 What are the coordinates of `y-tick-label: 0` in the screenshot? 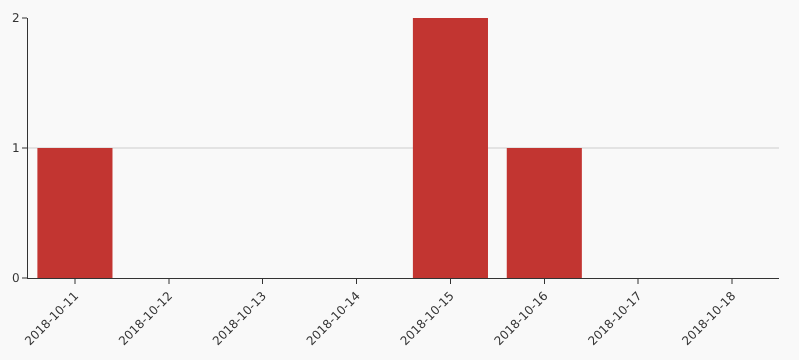 It's located at (16, 278).